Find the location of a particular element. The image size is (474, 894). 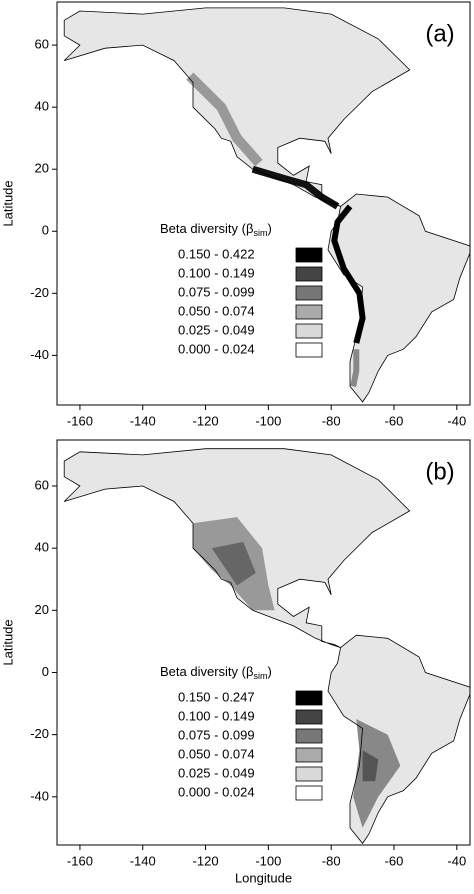

legend-label: 0.150 - 0.422 is located at coordinates (216, 253).